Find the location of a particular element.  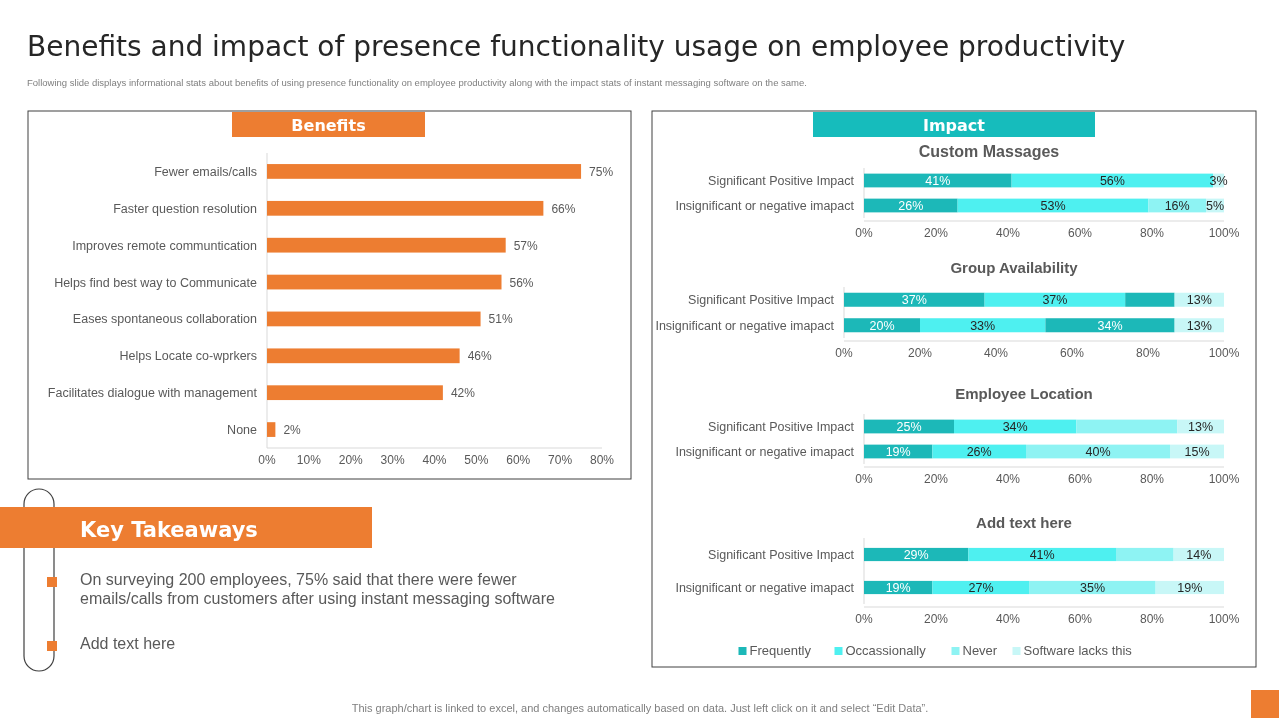

y-tick-label: Helps Locate co-wprkers is located at coordinates (188, 356).